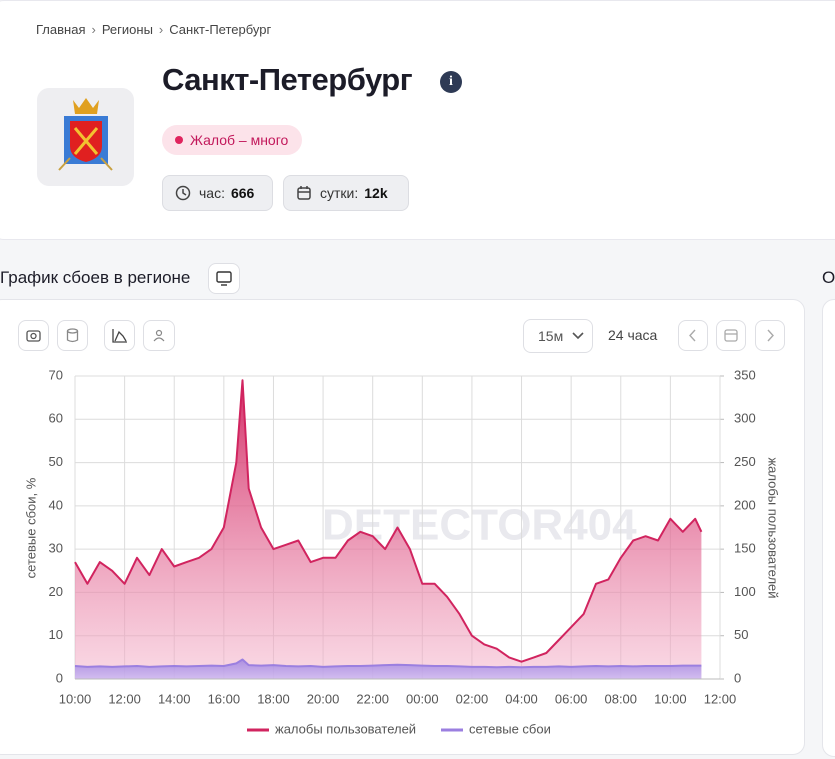  What do you see at coordinates (745, 548) in the screenshot?
I see `y2-tick-label: 150` at bounding box center [745, 548].